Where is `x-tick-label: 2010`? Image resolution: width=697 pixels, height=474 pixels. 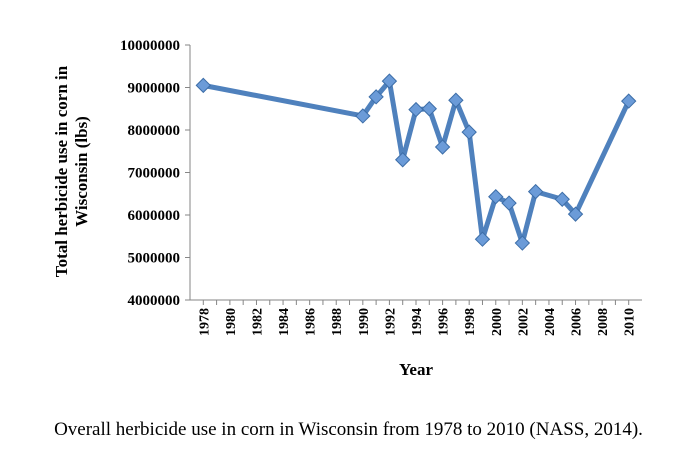
x-tick-label: 2010 is located at coordinates (630, 322).